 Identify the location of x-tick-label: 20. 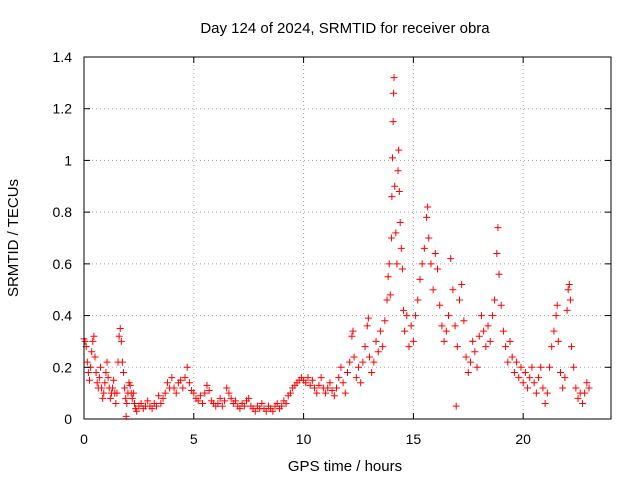
(523, 439).